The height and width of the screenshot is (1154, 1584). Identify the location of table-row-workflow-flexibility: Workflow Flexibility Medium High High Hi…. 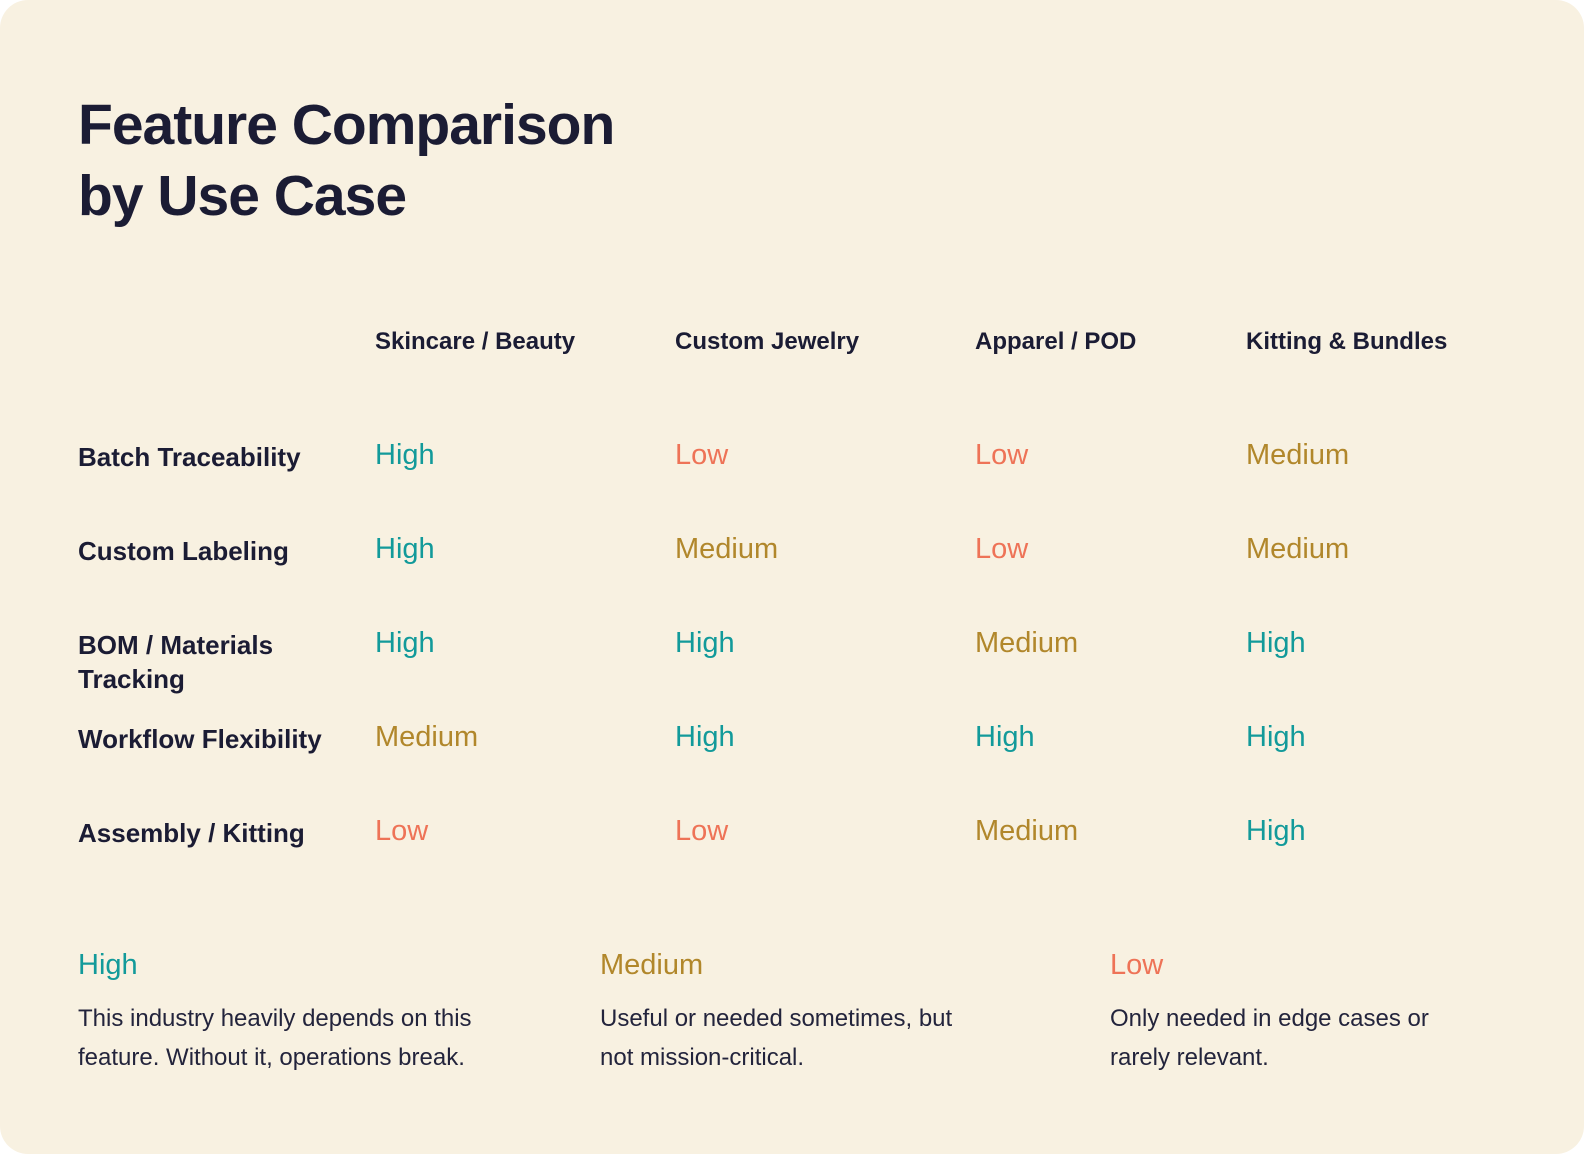
(791, 767).